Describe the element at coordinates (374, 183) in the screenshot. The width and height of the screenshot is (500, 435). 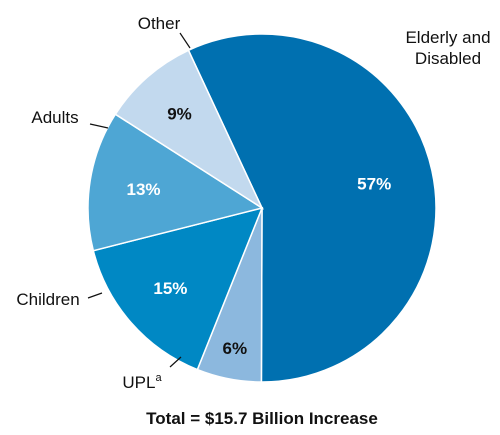
I see `value-label-elderly-and-disabled: 57%` at that location.